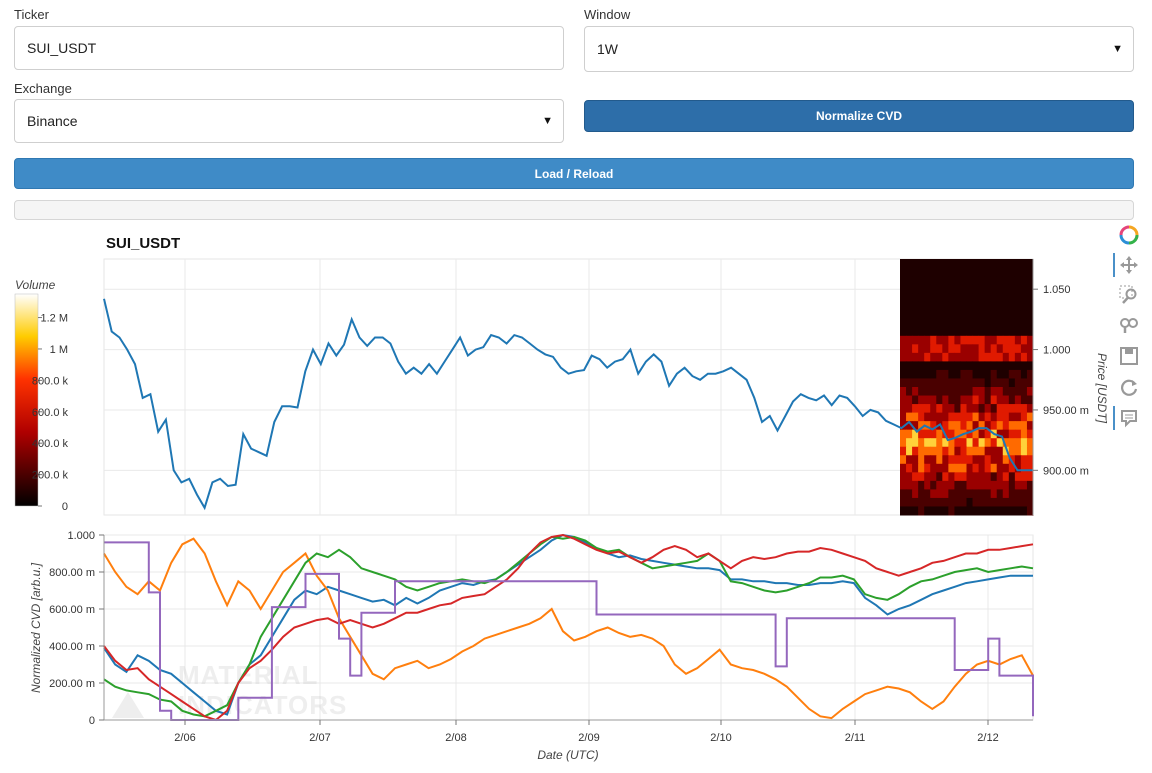 This screenshot has width=1152, height=773. What do you see at coordinates (607, 14) in the screenshot?
I see `window-label: Window` at bounding box center [607, 14].